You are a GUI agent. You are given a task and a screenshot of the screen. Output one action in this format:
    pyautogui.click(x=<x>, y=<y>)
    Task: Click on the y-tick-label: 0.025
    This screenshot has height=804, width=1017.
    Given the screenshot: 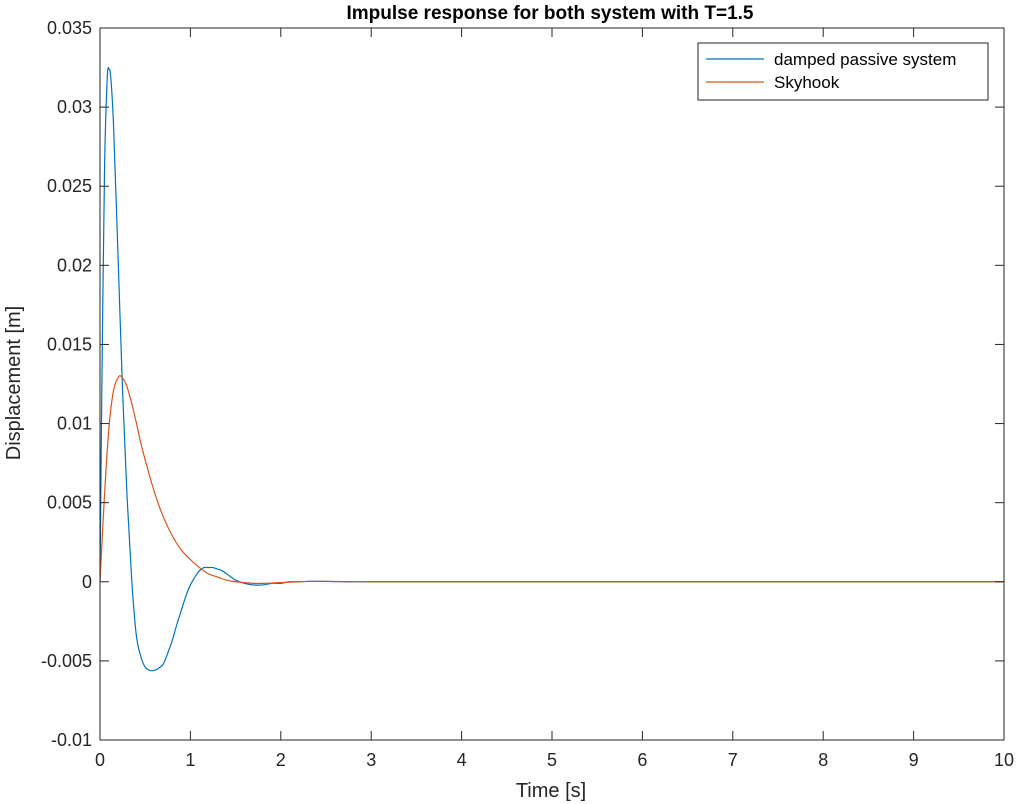 What is the action you would take?
    pyautogui.click(x=69, y=186)
    